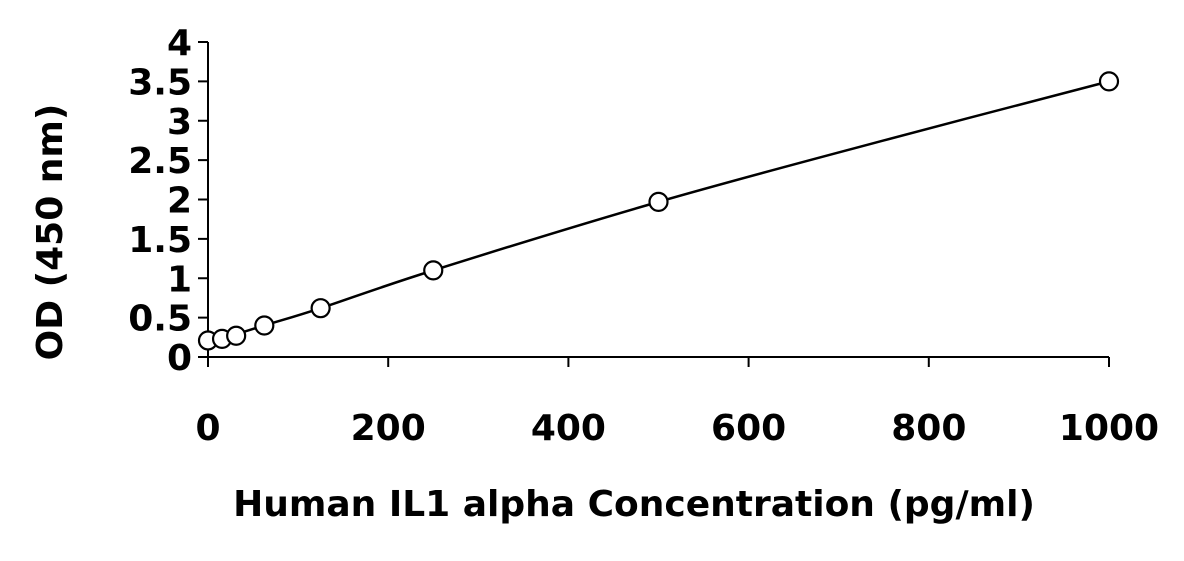 This screenshot has width=1184, height=561. Describe the element at coordinates (179, 122) in the screenshot. I see `y-tick-label: 3` at that location.